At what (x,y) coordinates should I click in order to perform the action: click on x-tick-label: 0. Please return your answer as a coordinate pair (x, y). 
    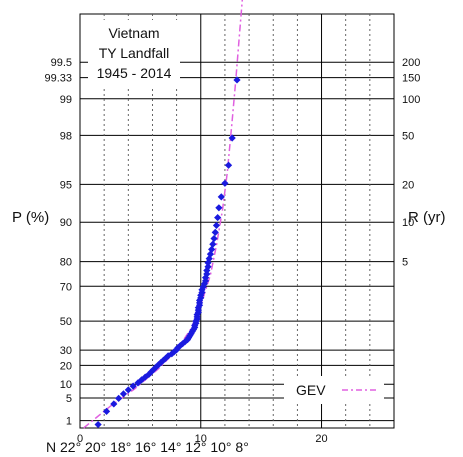
    Looking at the image, I should click on (80, 439).